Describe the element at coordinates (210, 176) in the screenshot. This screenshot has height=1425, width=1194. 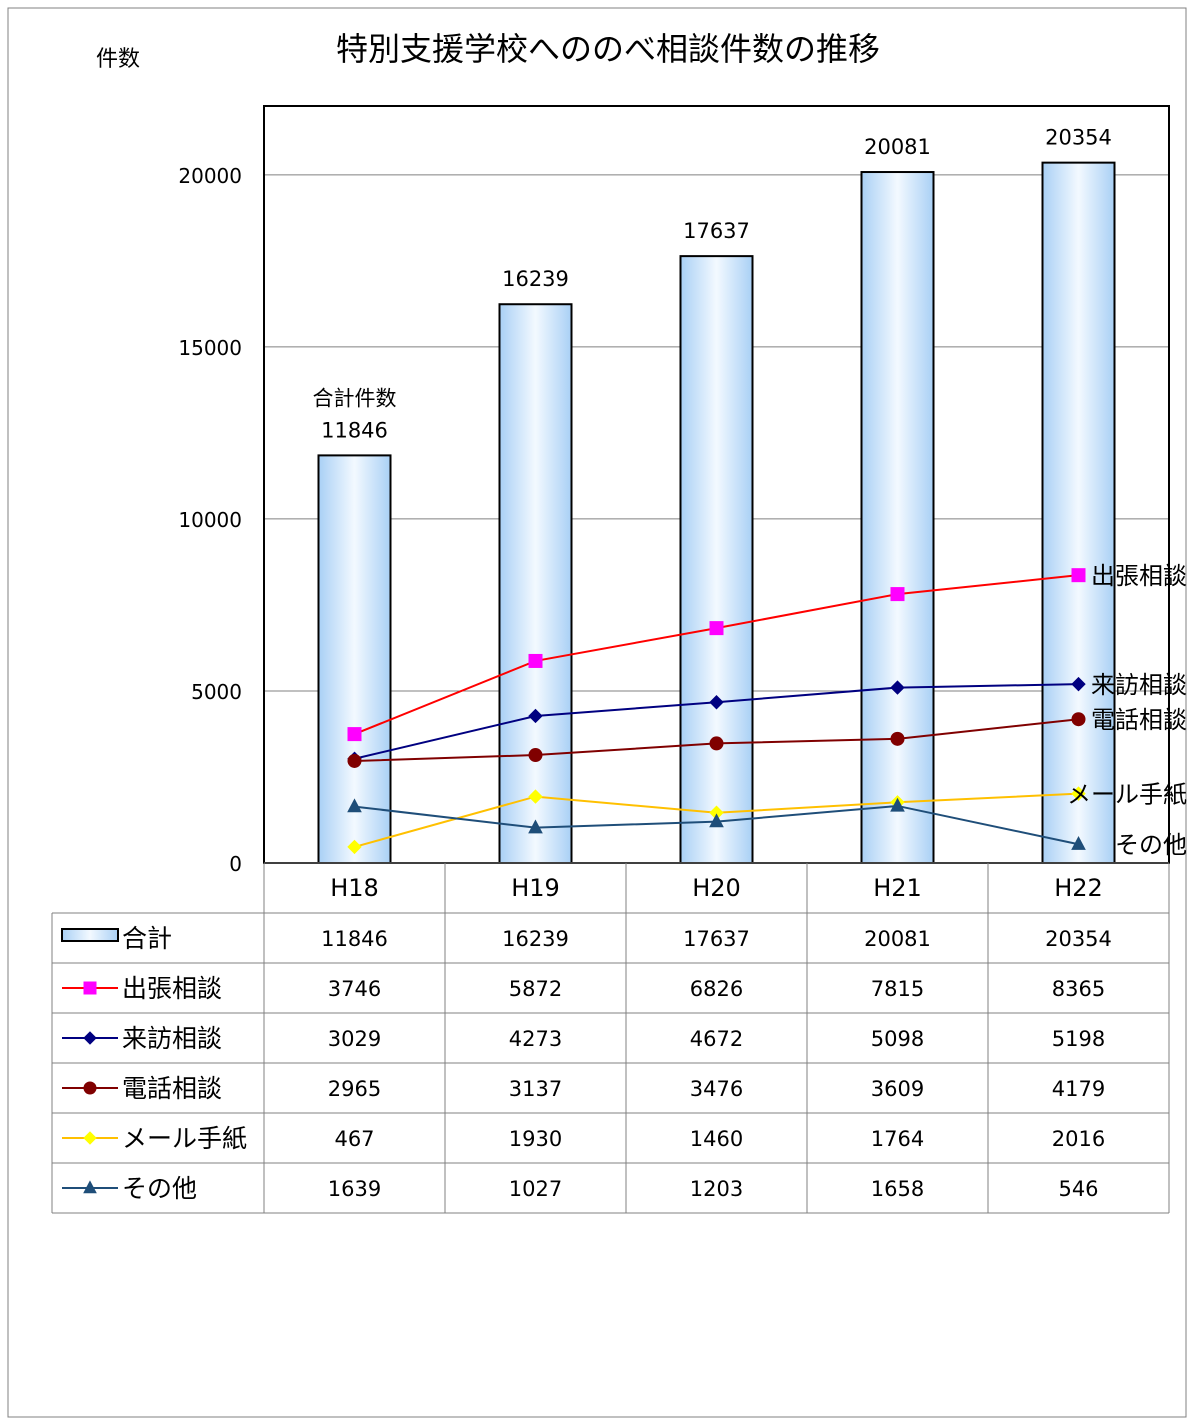
I see `y-tick-label: 20000` at that location.